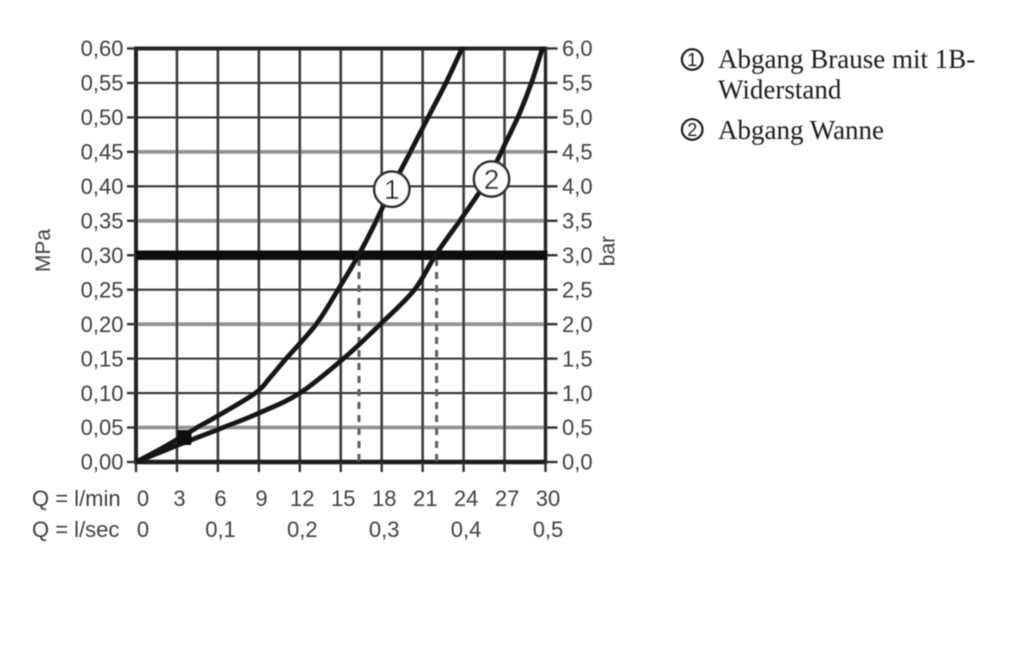 The width and height of the screenshot is (1024, 652). I want to click on svg-text: Q = l/sec, so click(75, 529).